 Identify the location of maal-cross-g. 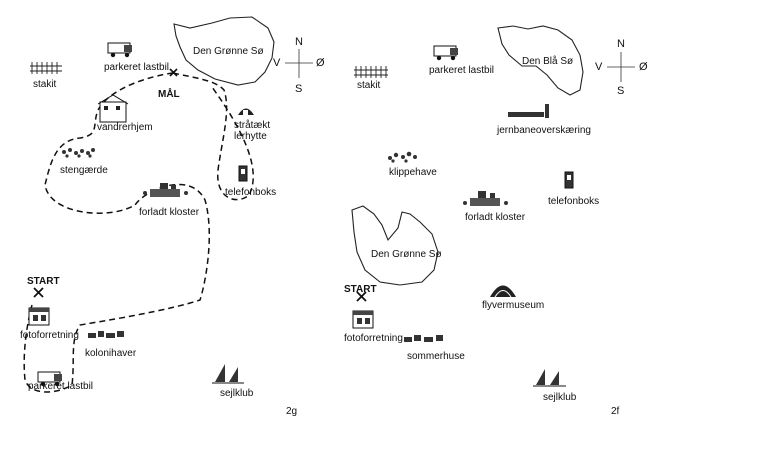
(173, 72).